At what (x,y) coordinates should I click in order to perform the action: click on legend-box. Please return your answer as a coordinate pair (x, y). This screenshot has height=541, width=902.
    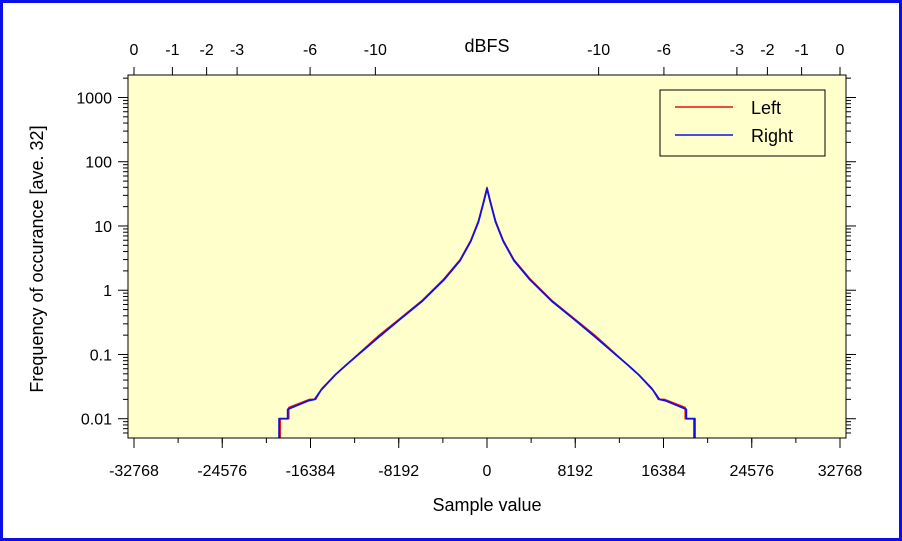
    Looking at the image, I should click on (742, 123).